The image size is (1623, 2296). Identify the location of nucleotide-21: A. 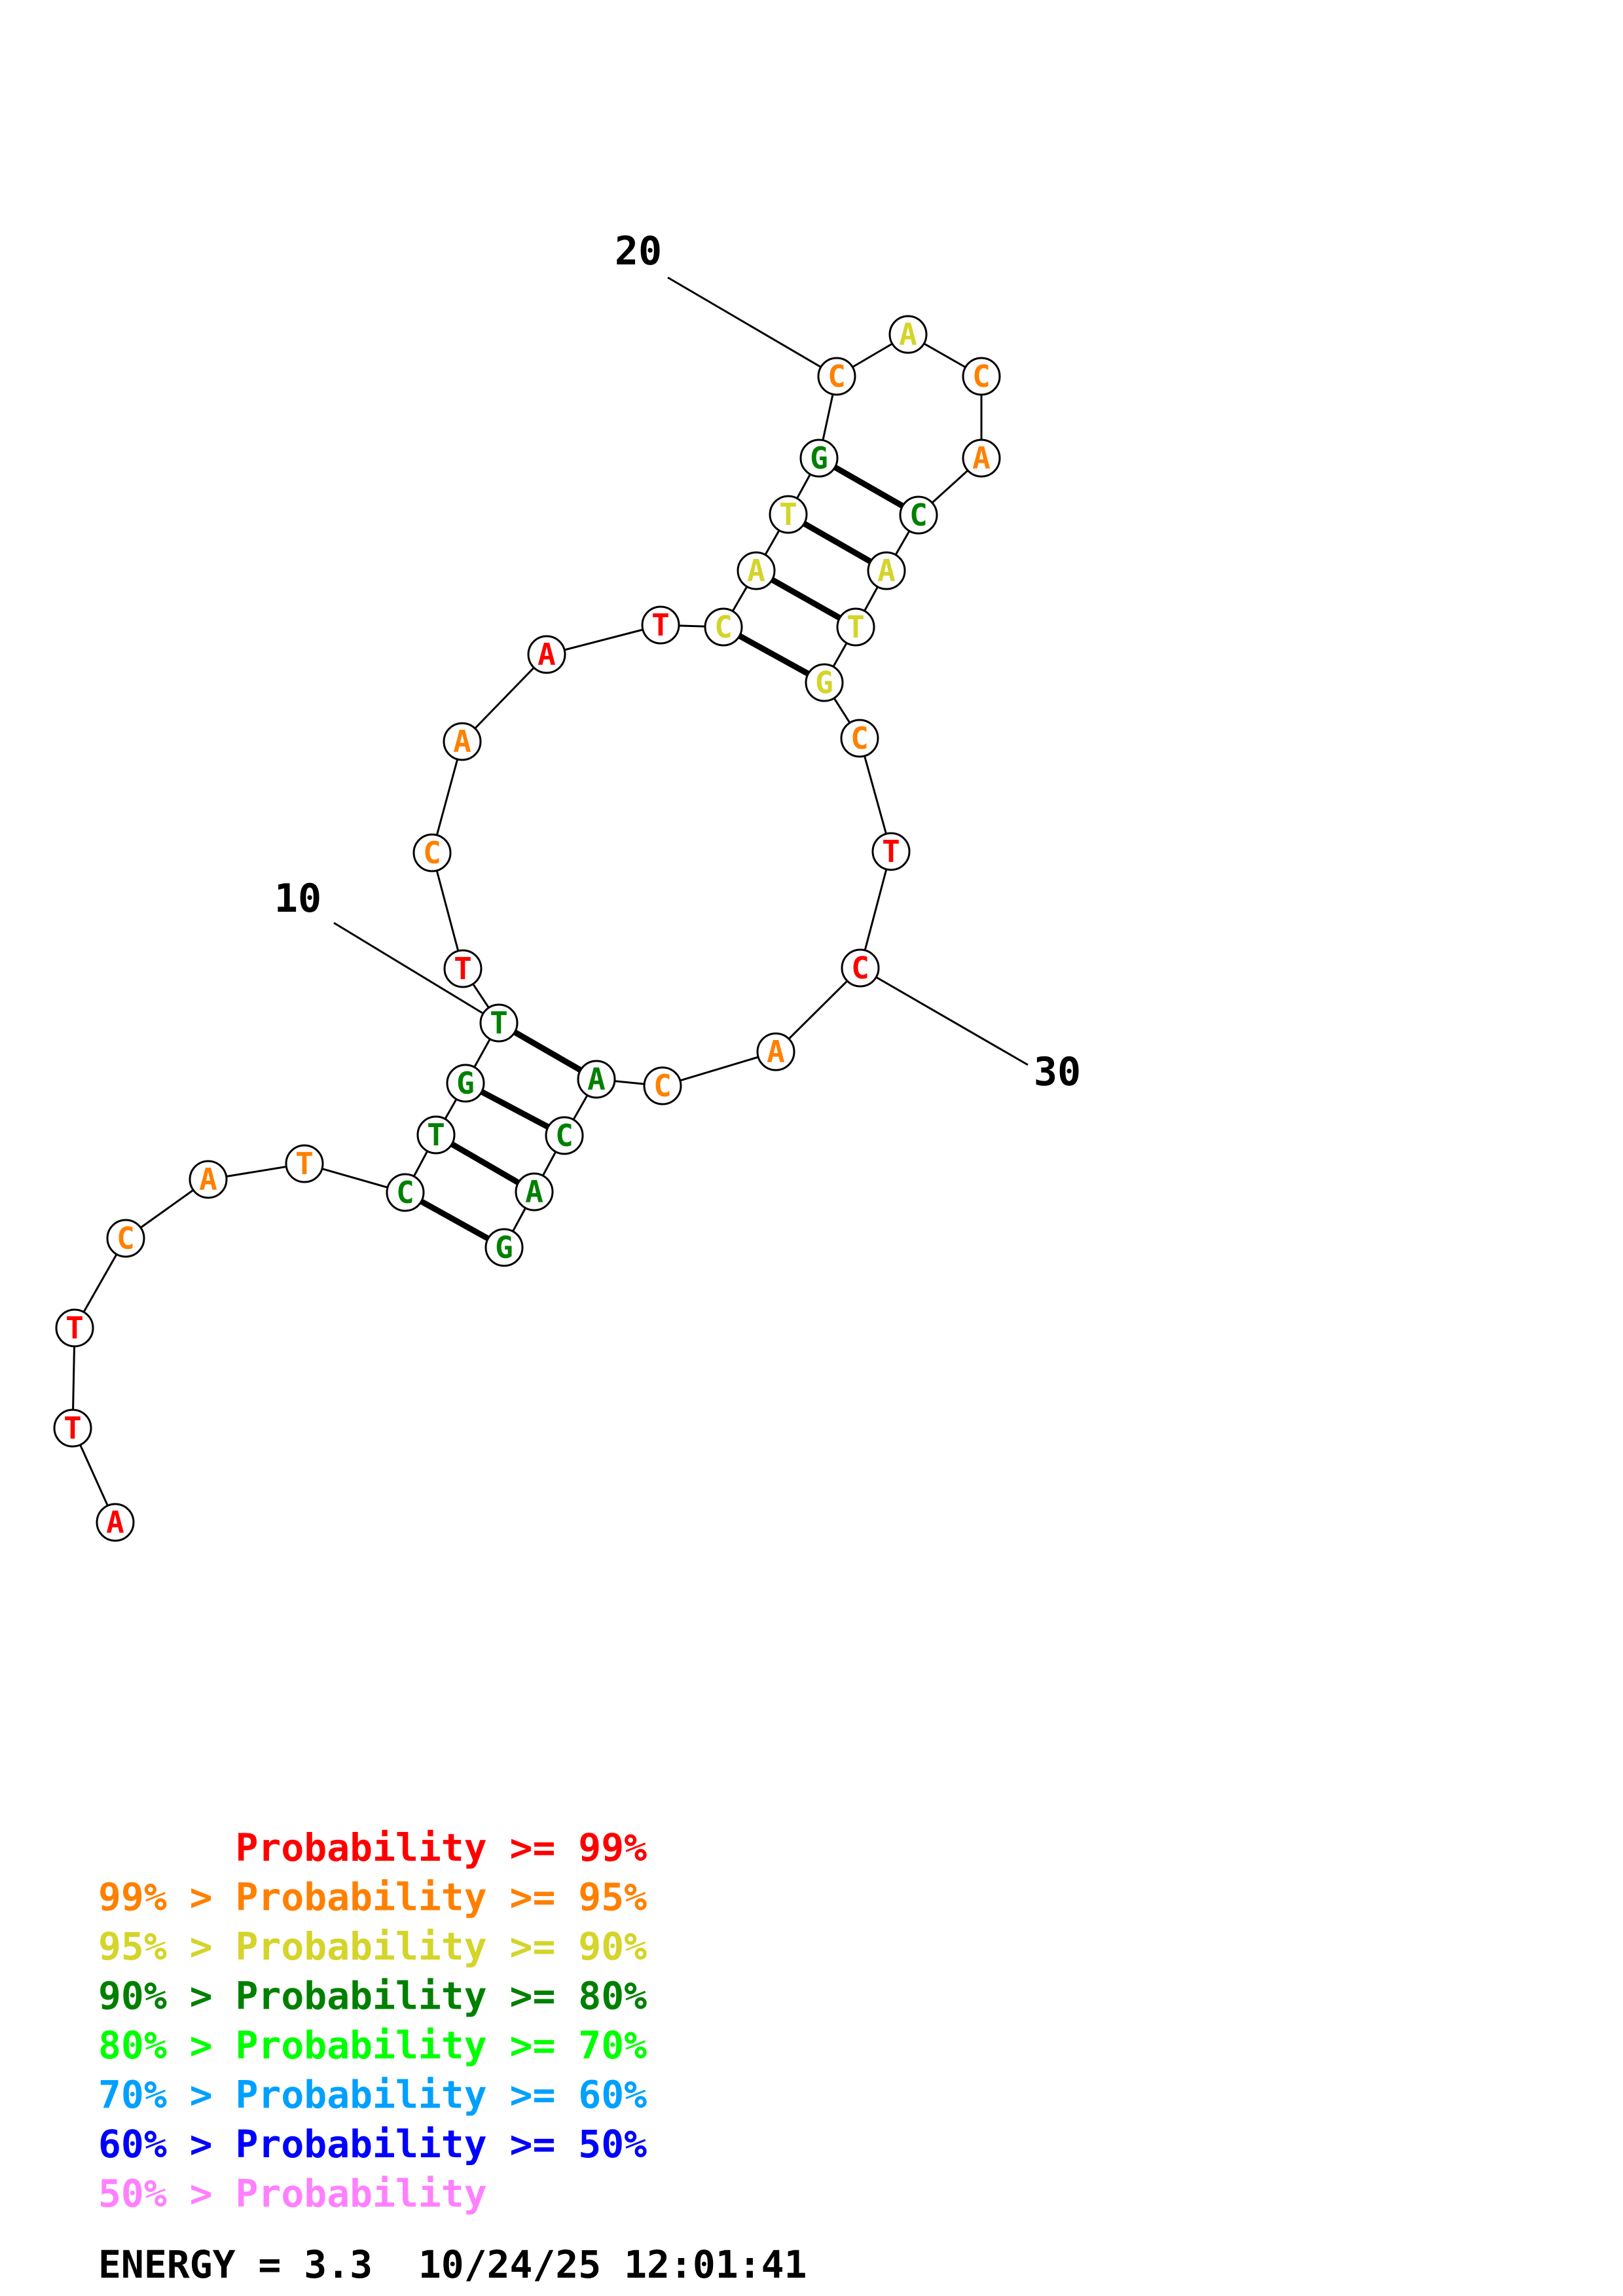
(908, 334).